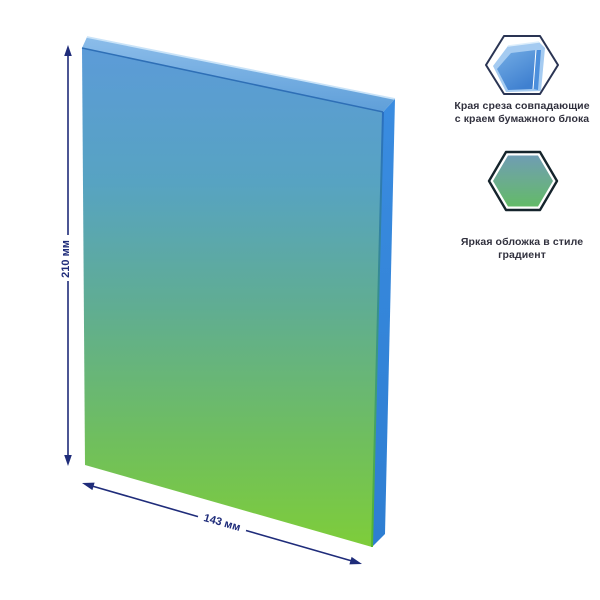 The image size is (600, 600). I want to click on notepad-side-edge, so click(383, 323).